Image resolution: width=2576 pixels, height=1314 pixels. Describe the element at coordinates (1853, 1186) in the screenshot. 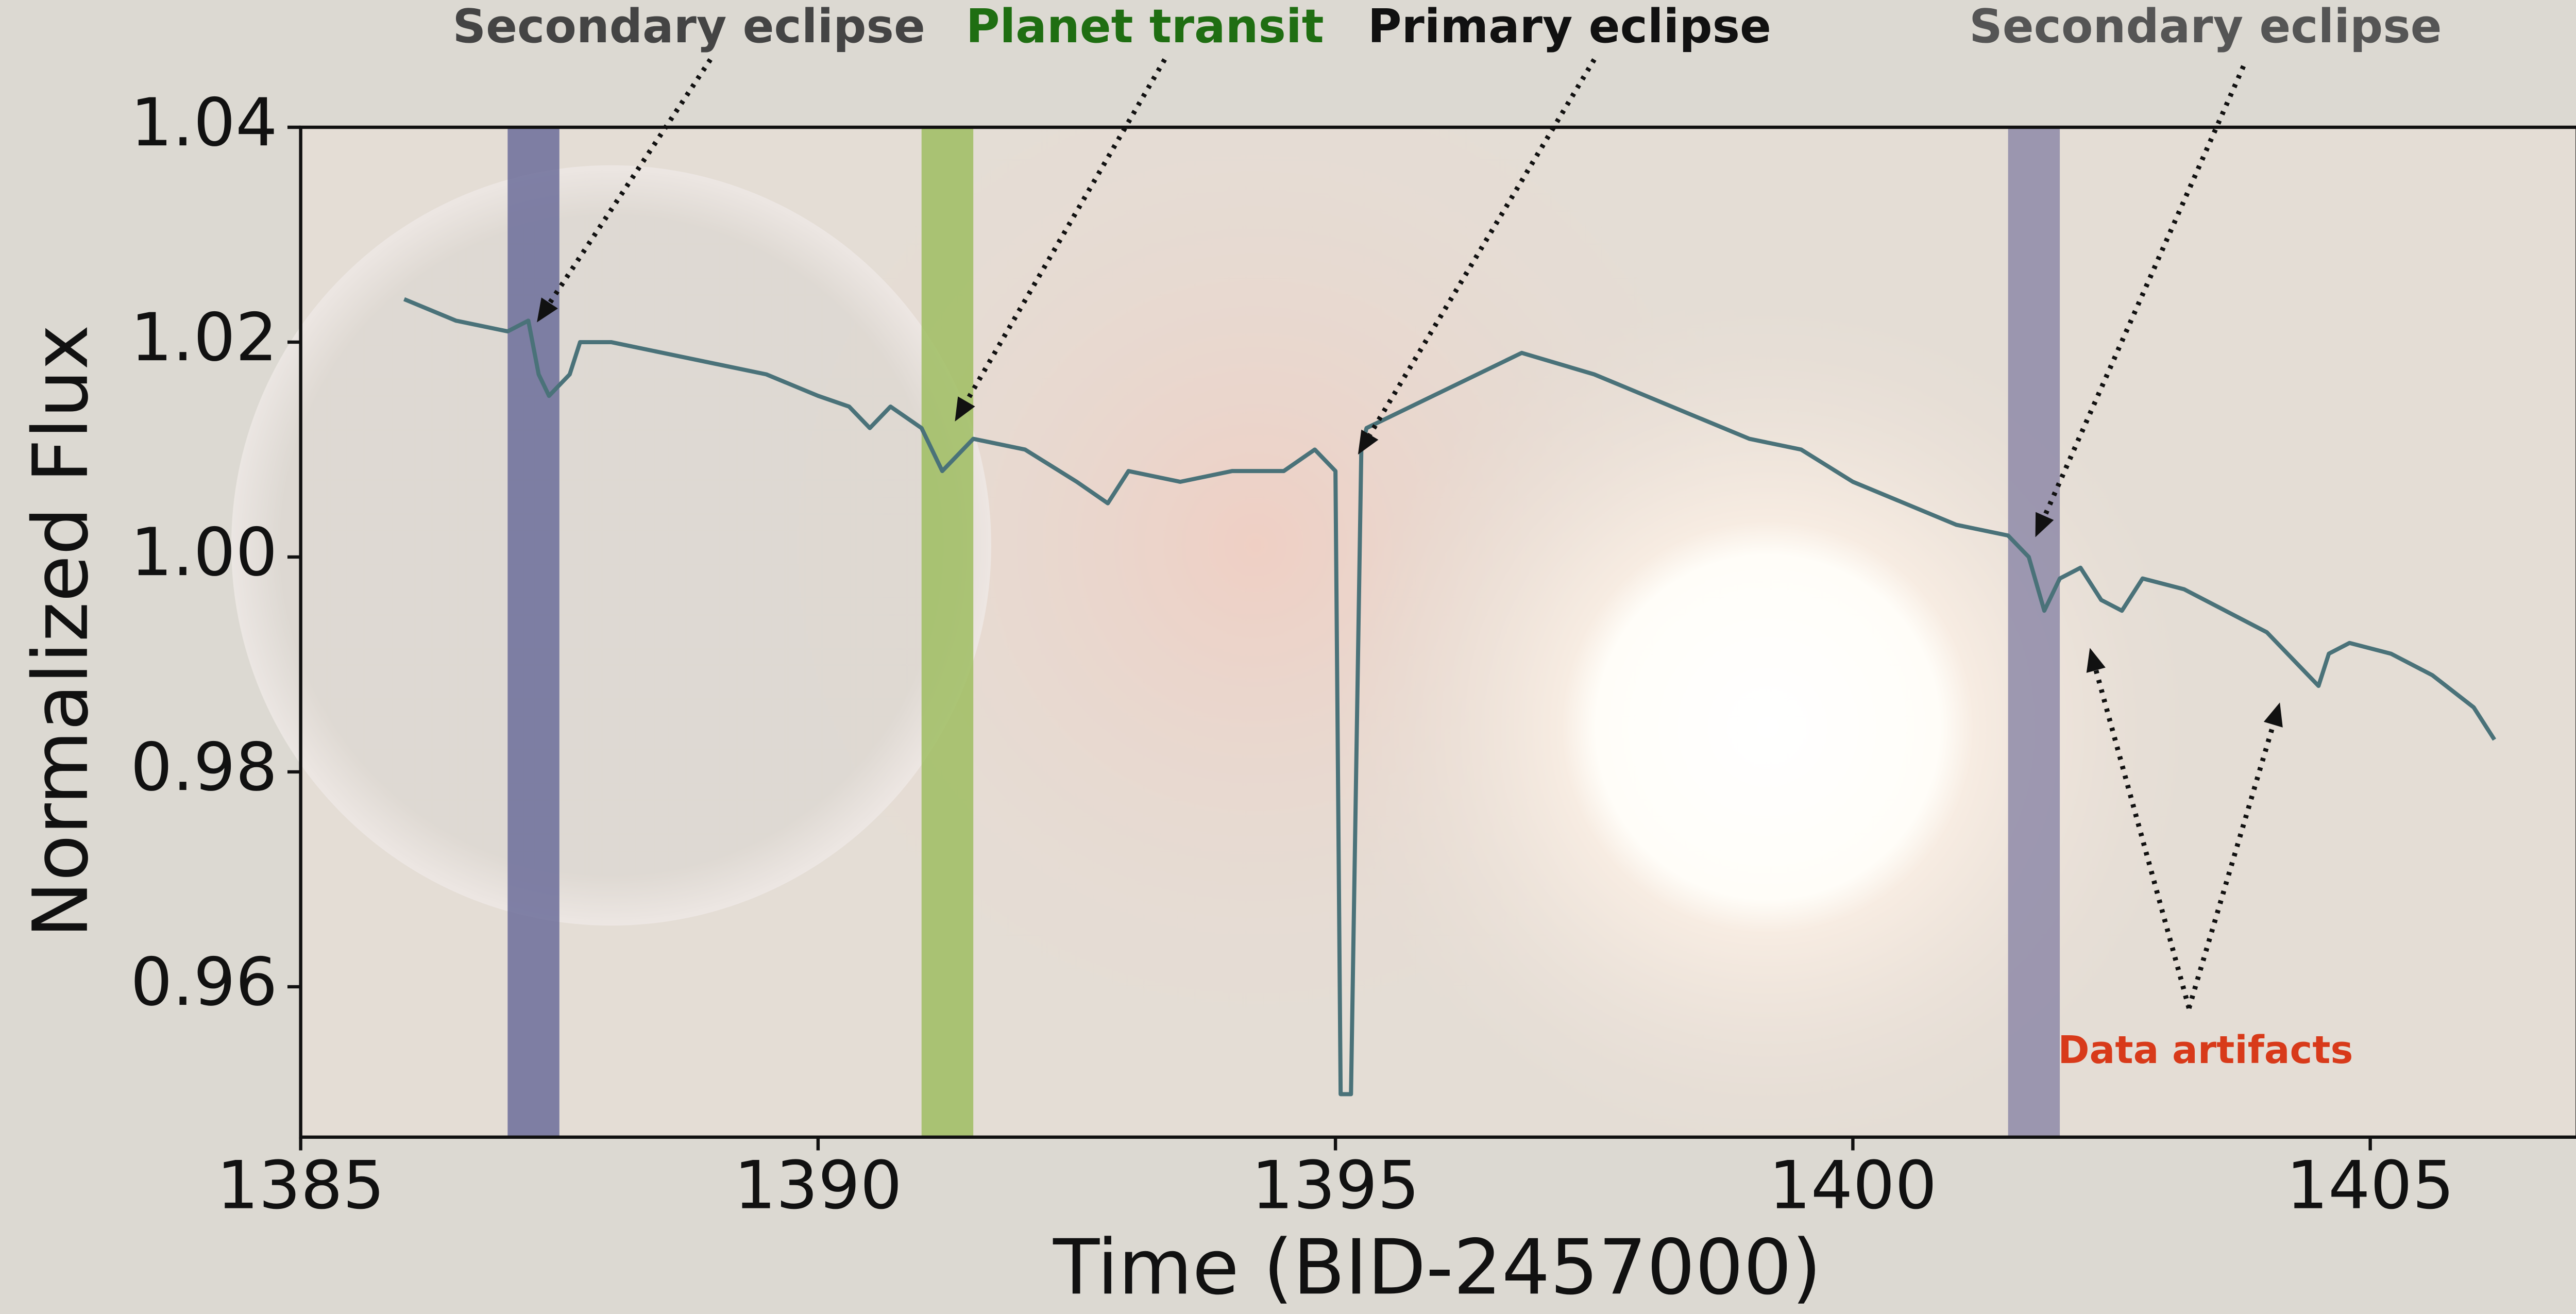

I see `x-tick-label: 1400` at that location.